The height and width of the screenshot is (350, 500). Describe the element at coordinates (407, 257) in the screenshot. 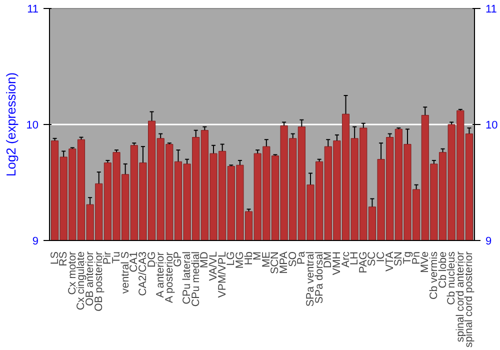

I see `x-tick-label: Tg` at that location.